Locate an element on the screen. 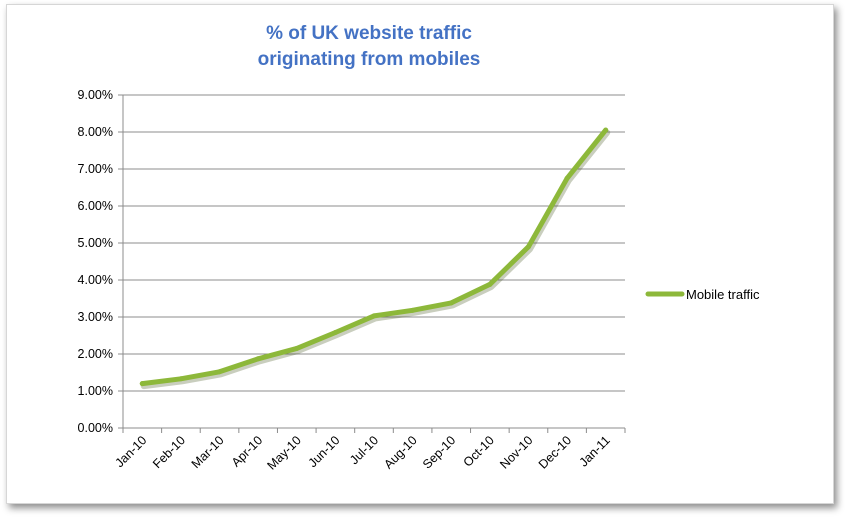 The image size is (845, 518). x-tick-label: Feb-10 is located at coordinates (169, 452).